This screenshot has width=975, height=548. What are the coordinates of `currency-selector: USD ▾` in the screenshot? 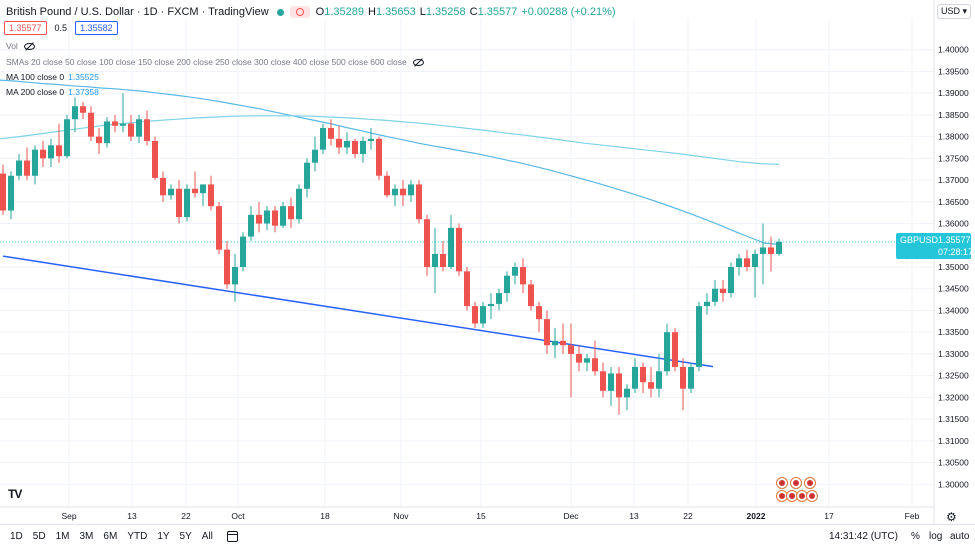 It's located at (954, 11).